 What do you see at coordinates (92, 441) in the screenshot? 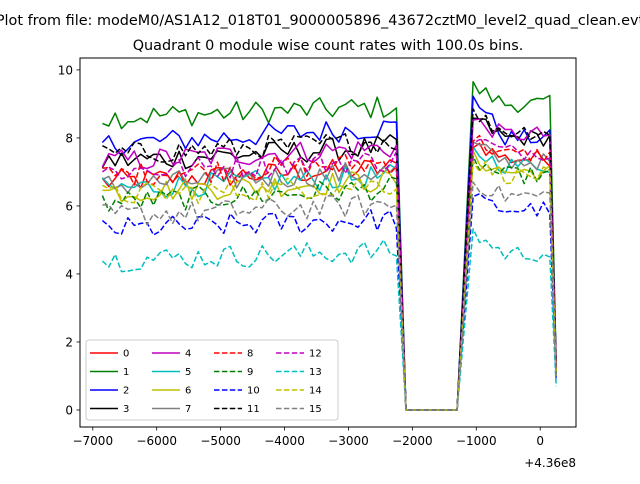
I see `x-tick-label: −7000` at bounding box center [92, 441].